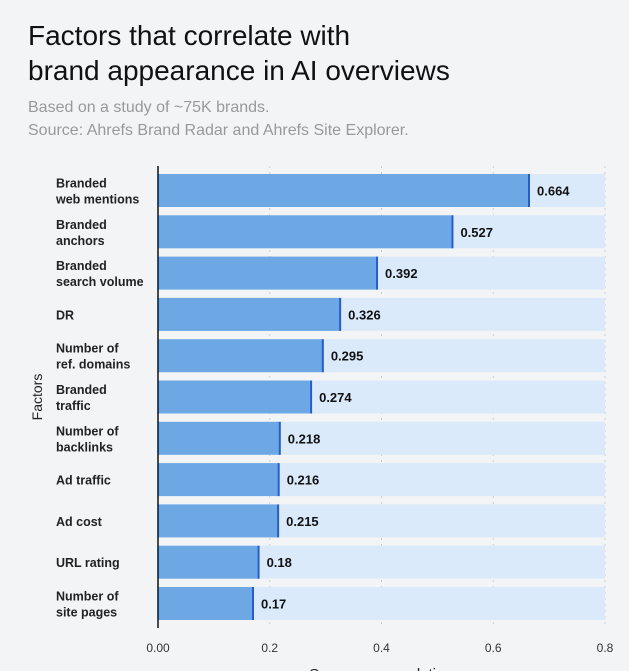  Describe the element at coordinates (84, 447) in the screenshot. I see `category-label: backlinks` at that location.